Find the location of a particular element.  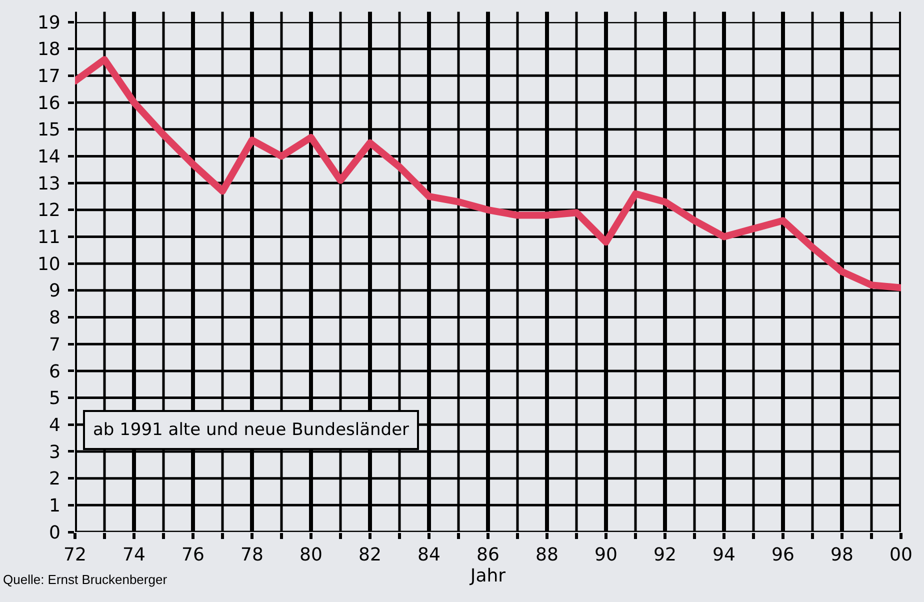

x-tick-label: 74 is located at coordinates (134, 555).